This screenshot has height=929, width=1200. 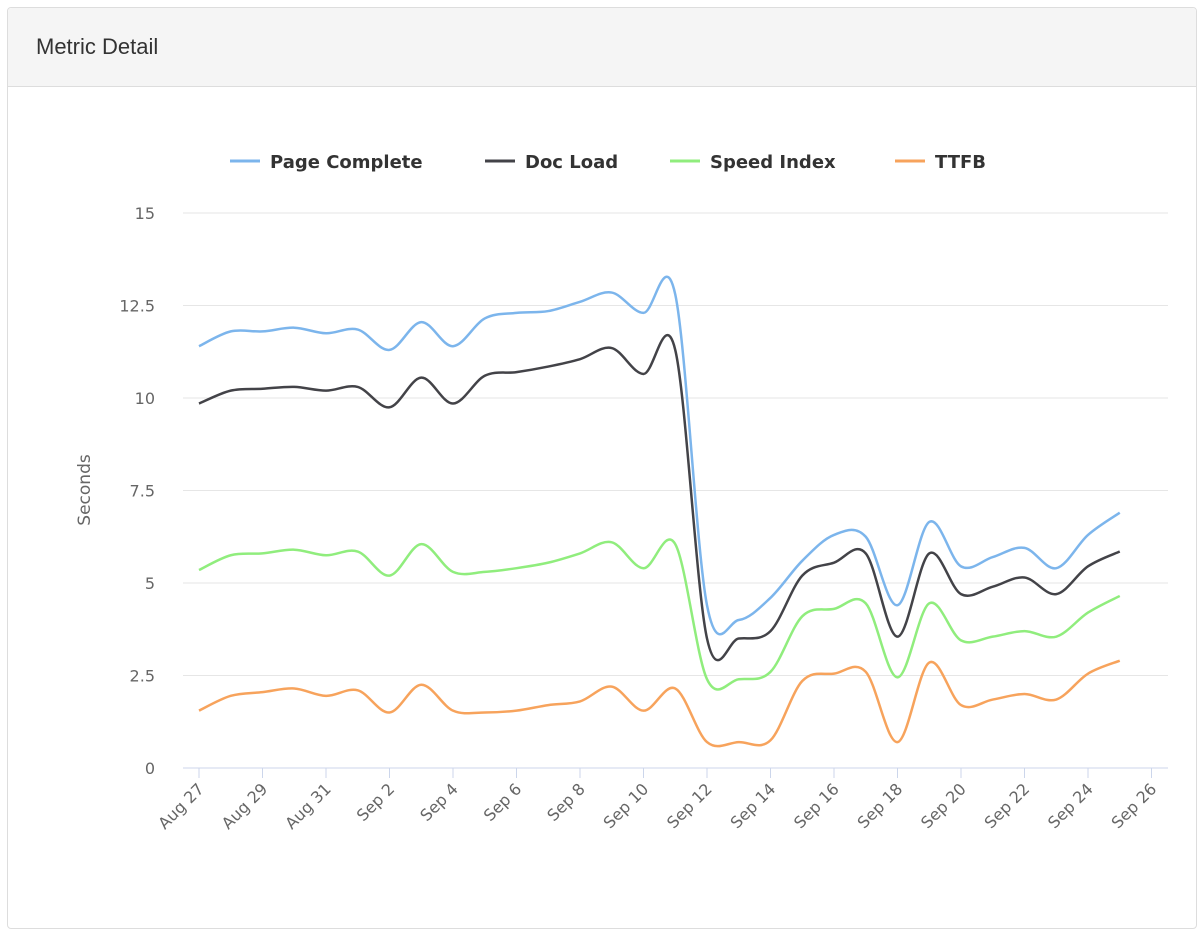 I want to click on x-tick-label: Aug 27, so click(x=181, y=806).